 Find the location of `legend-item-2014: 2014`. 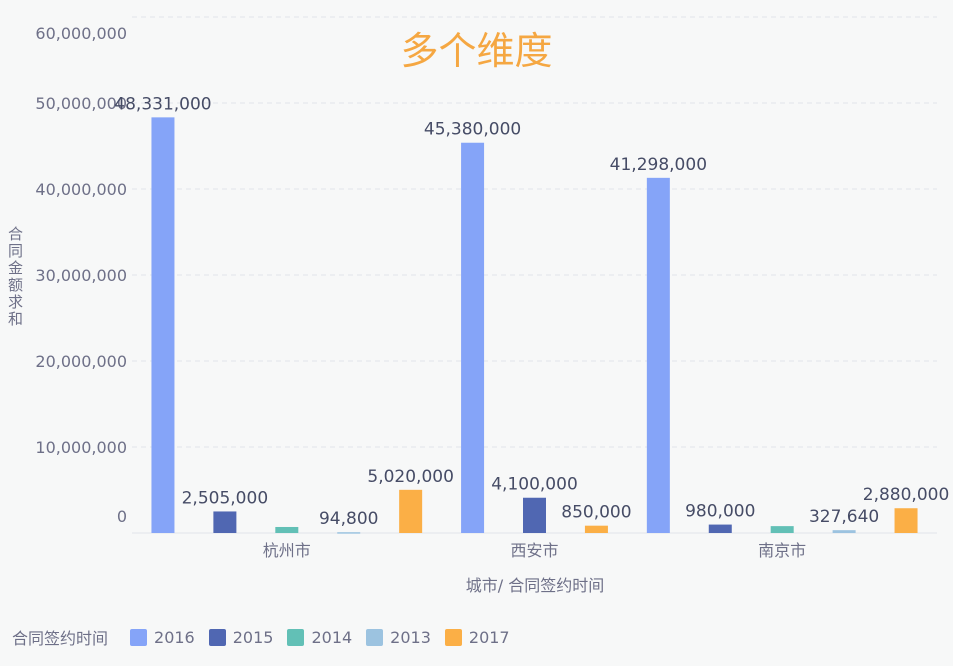

legend-item-2014: 2014 is located at coordinates (319, 637).